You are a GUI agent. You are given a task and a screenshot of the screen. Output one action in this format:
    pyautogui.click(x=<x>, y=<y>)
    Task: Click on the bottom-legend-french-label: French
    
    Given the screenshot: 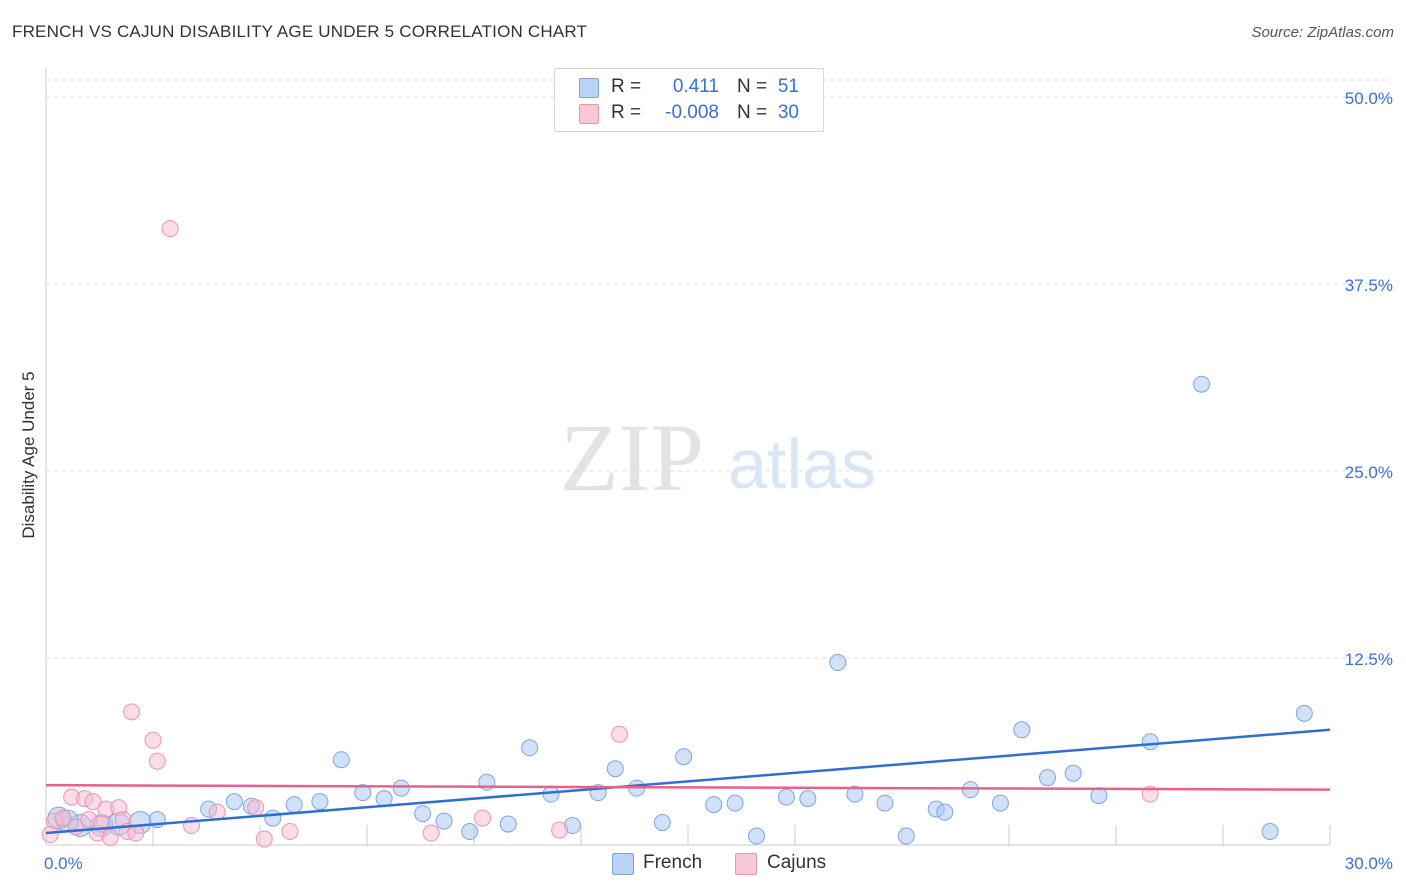 What is the action you would take?
    pyautogui.click(x=673, y=862)
    